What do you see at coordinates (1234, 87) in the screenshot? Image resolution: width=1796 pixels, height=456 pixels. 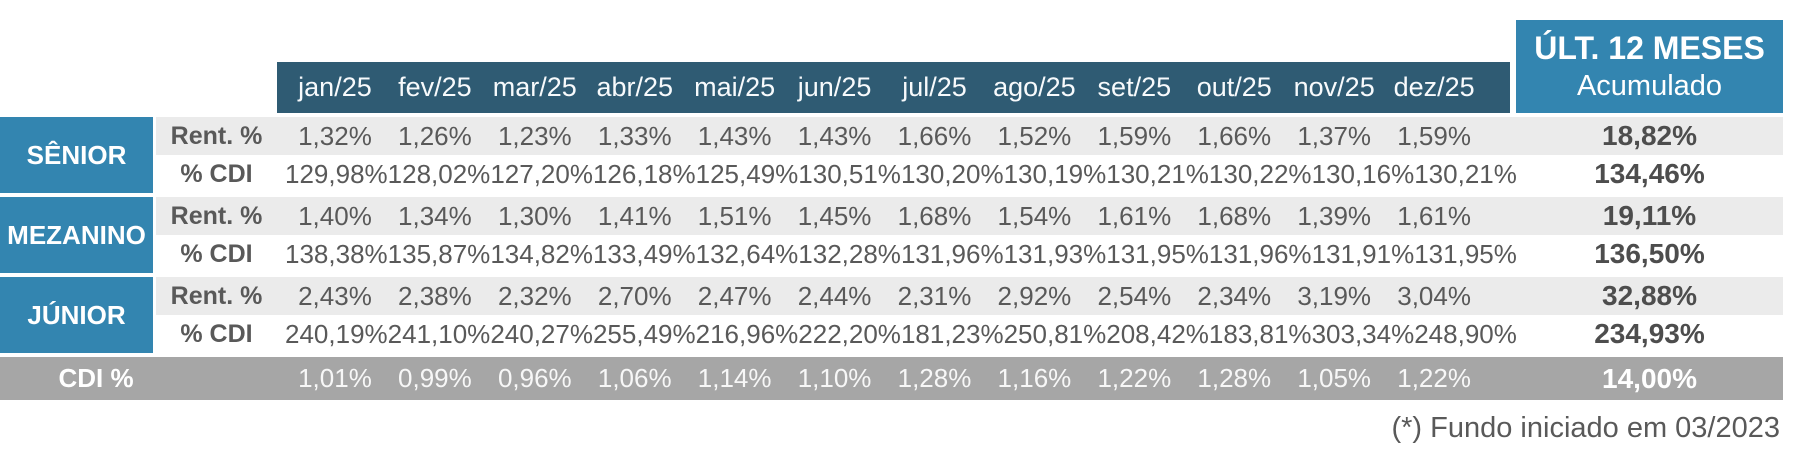 I see `month-header-out: out/25` at bounding box center [1234, 87].